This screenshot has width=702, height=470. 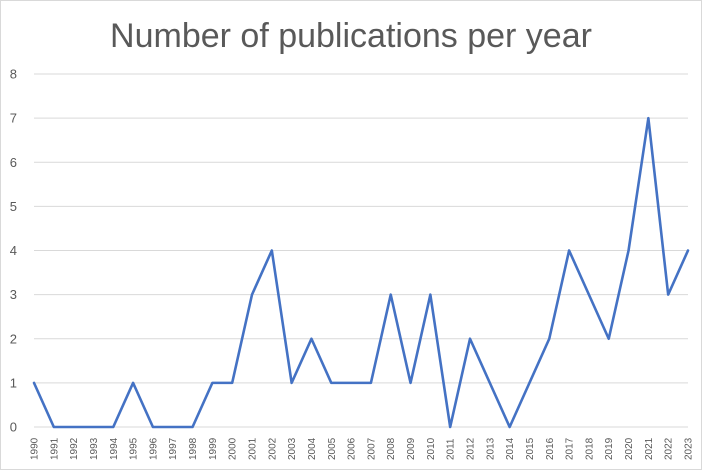 I want to click on x-tick-label: 1997, so click(x=173, y=448).